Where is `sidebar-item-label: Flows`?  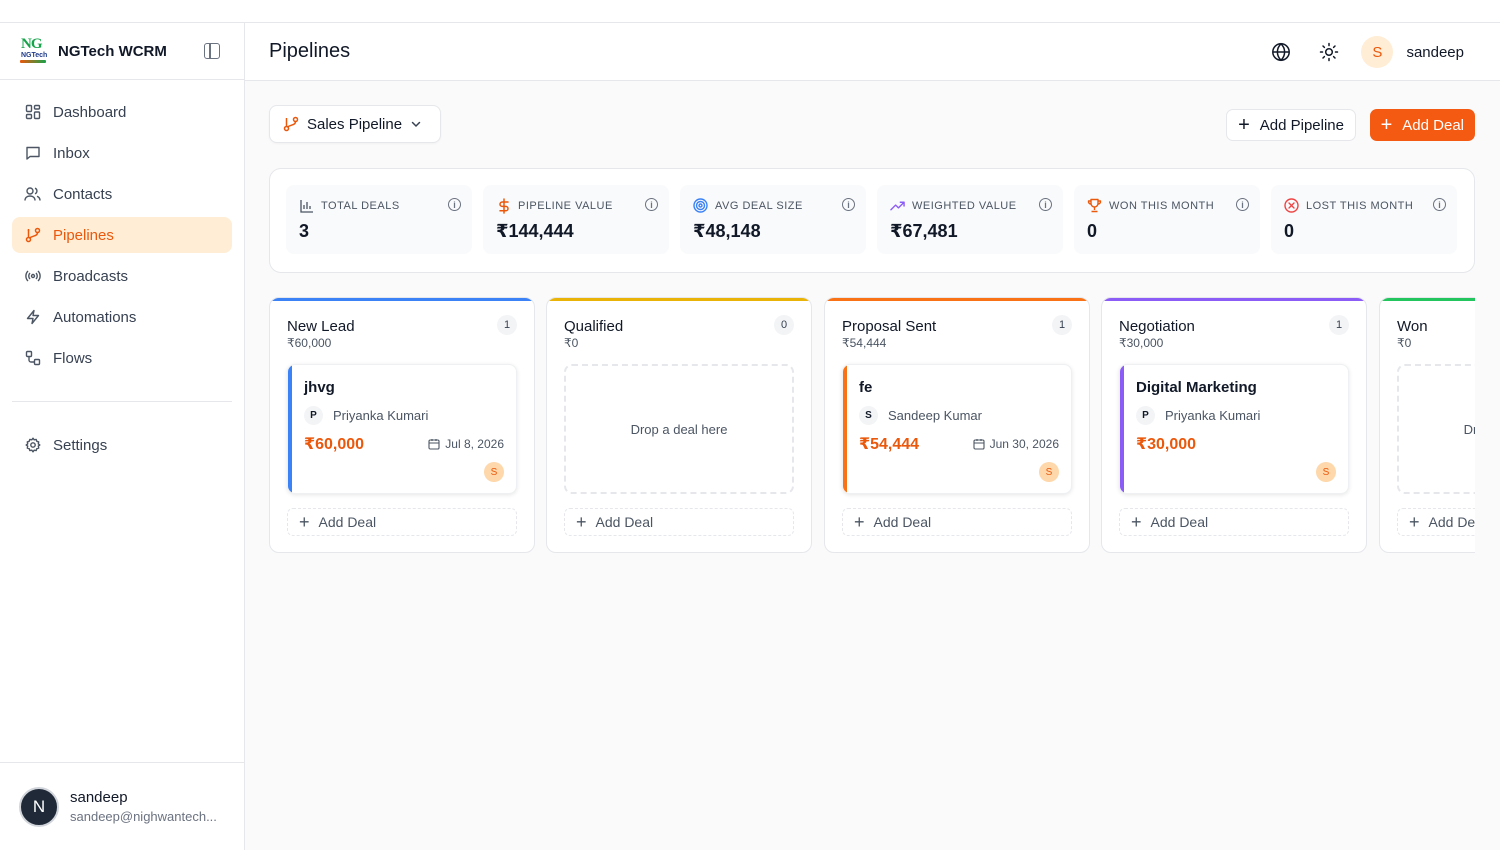
sidebar-item-label: Flows is located at coordinates (73, 358).